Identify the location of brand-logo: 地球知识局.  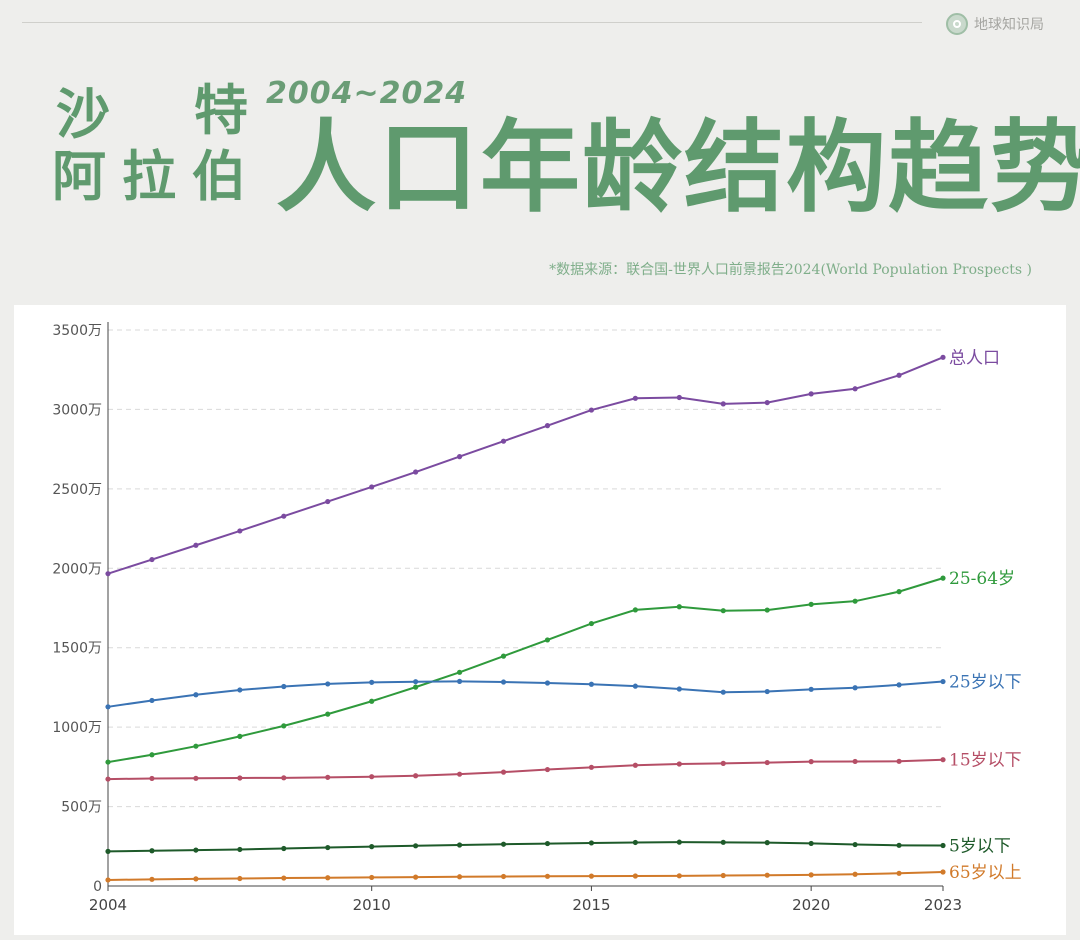
(995, 24).